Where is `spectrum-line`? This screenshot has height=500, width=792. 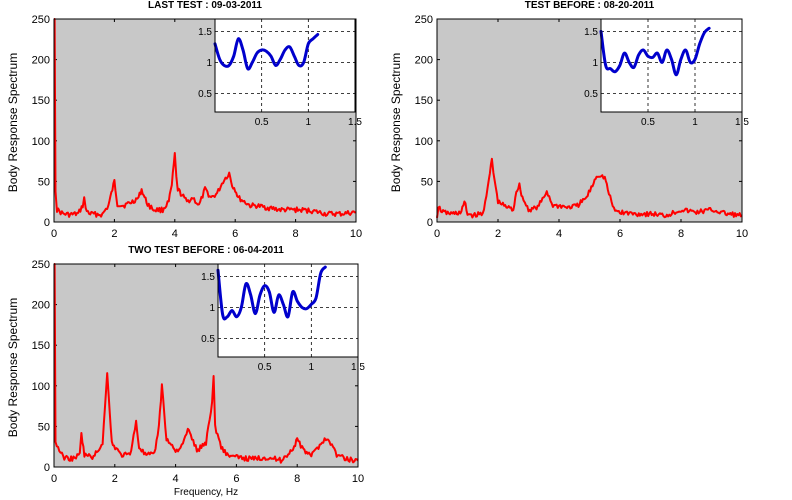
spectrum-line is located at coordinates (589, 188).